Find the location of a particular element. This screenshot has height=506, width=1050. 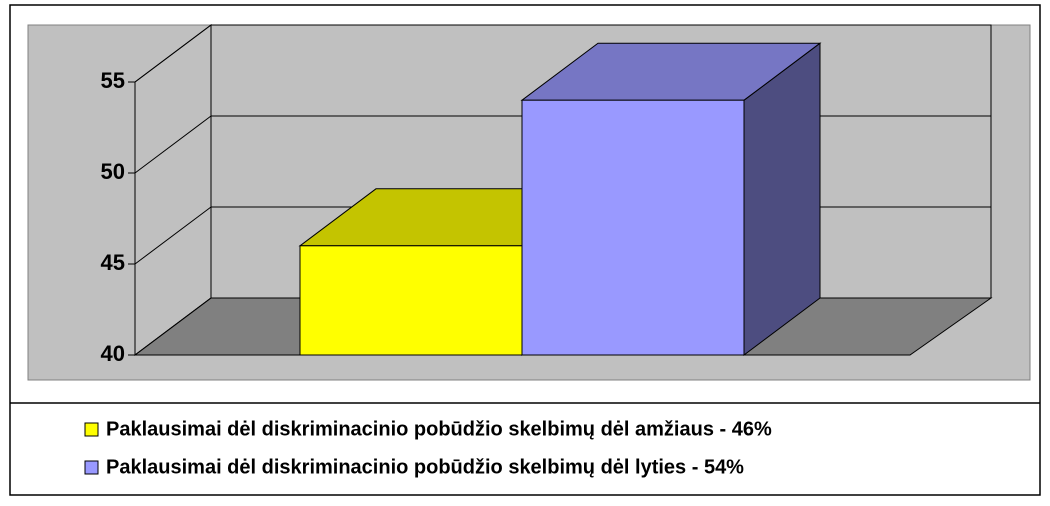

y-tick-label: 45 is located at coordinates (113, 262).